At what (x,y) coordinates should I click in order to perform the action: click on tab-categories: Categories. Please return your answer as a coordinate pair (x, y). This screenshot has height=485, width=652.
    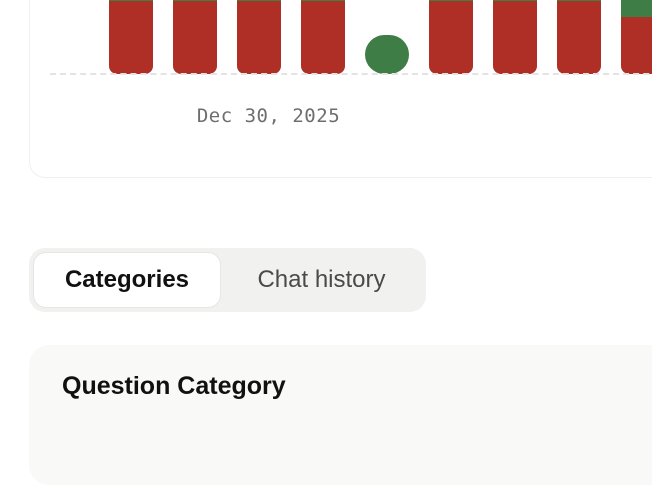
    Looking at the image, I should click on (127, 280).